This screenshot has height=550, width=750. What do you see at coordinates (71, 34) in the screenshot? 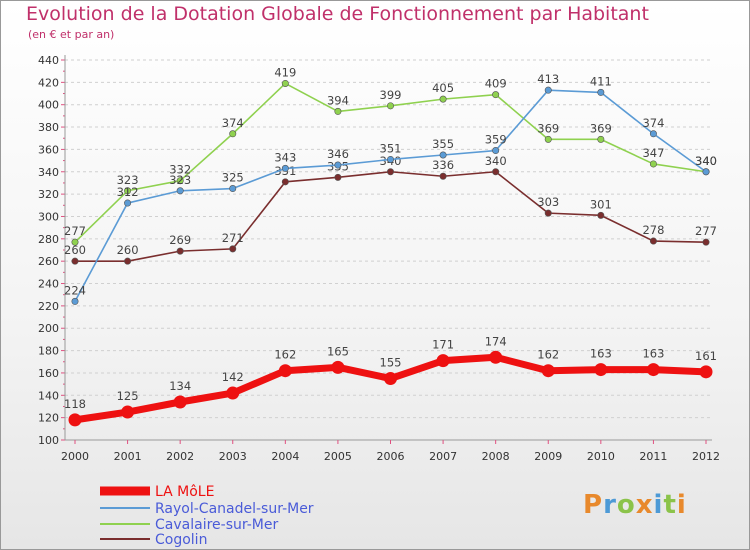
I see `chart-subtitle: (en € et par an)` at bounding box center [71, 34].